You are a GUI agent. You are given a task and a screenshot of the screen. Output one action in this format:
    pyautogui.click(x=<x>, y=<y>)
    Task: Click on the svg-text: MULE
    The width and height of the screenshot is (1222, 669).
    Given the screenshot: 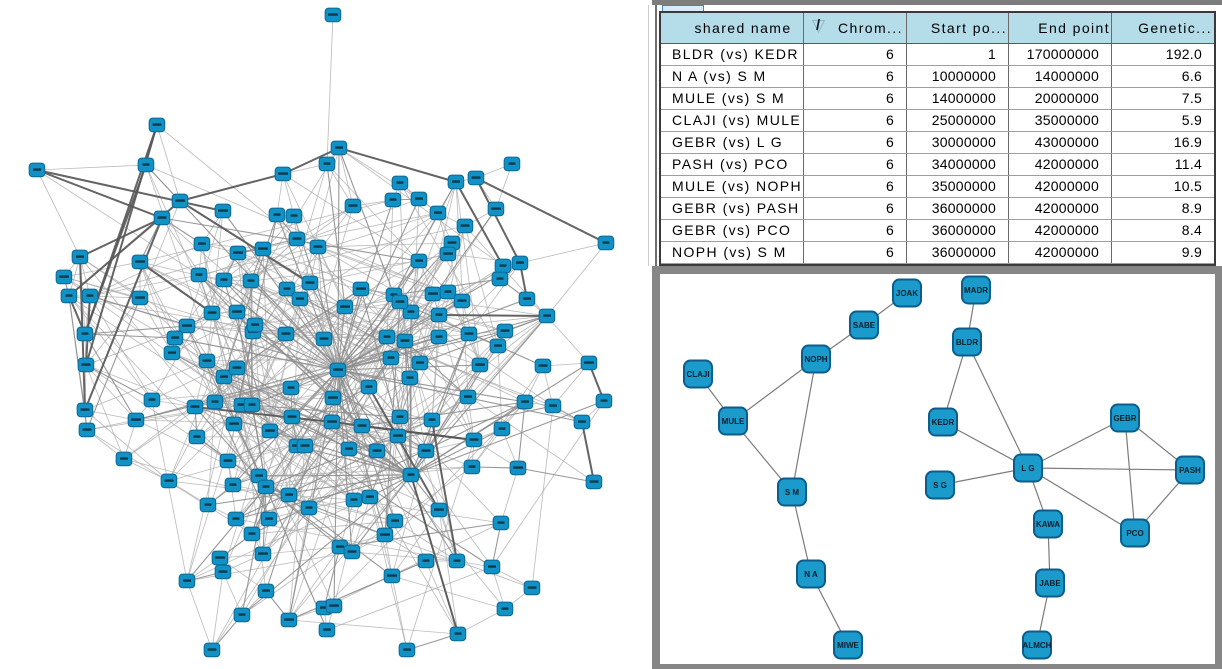 What is the action you would take?
    pyautogui.click(x=733, y=421)
    